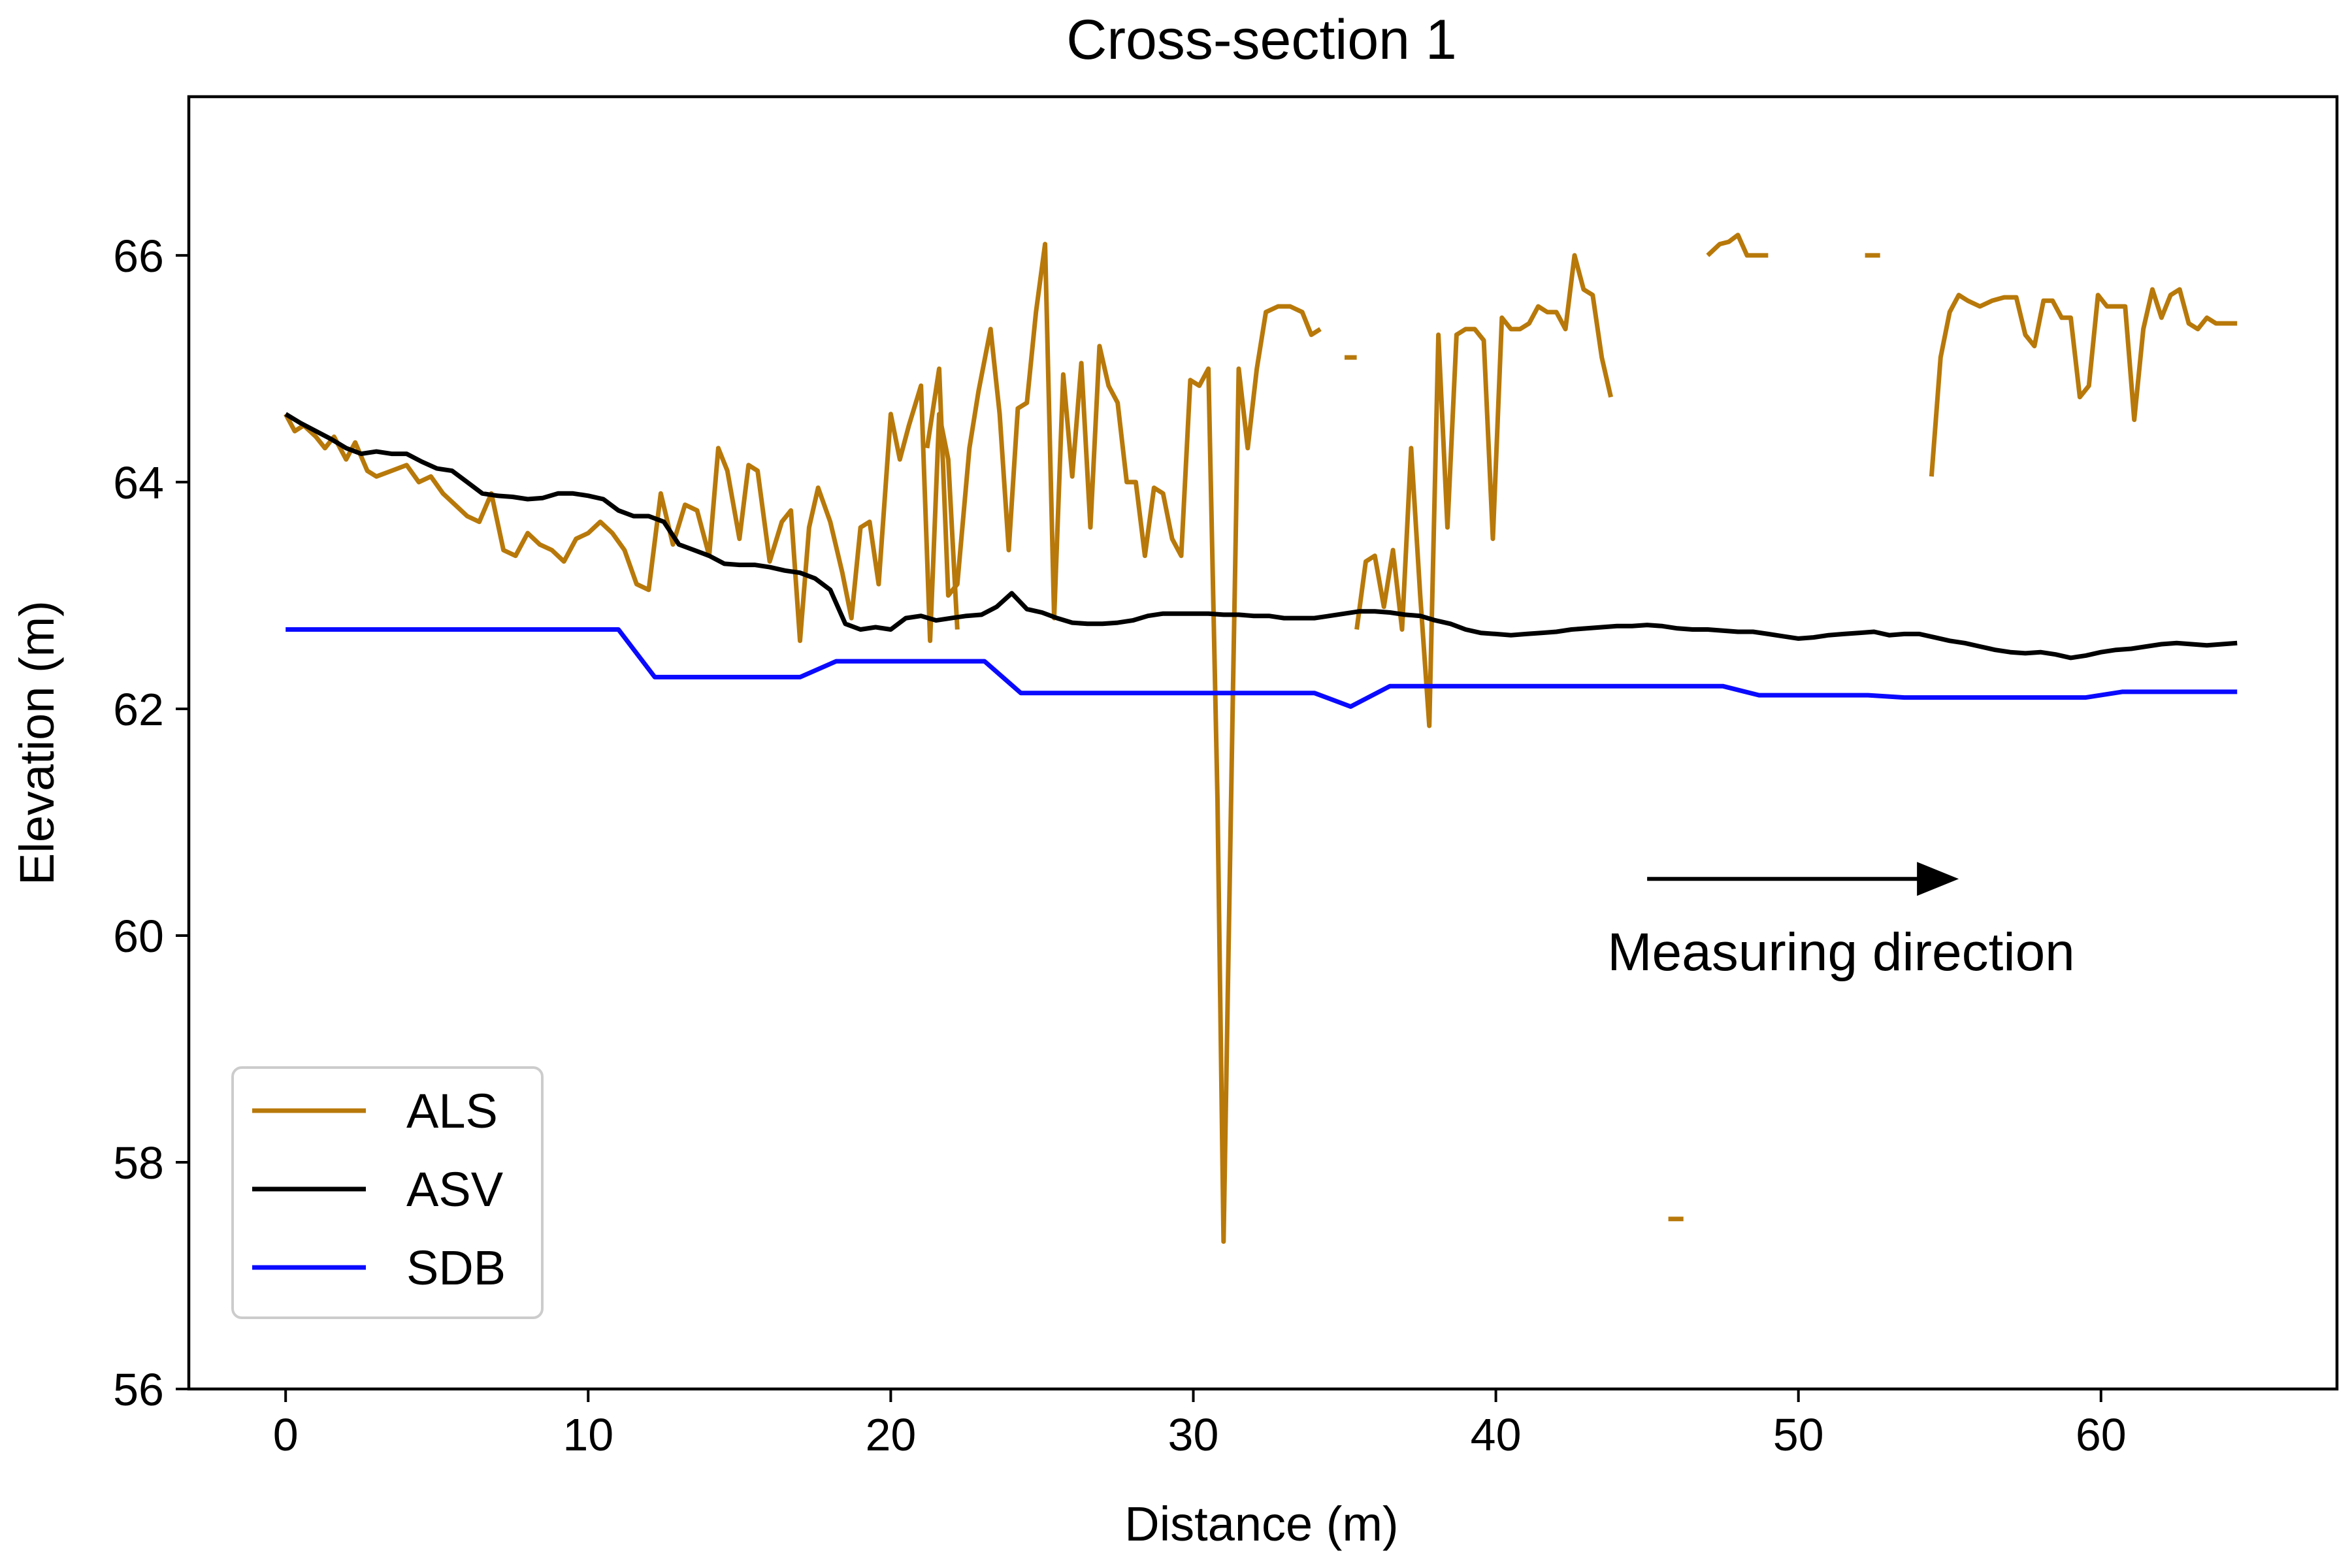 This screenshot has height=1568, width=2352. I want to click on y-axis: 56 58 60 62 64 66, so click(151, 823).